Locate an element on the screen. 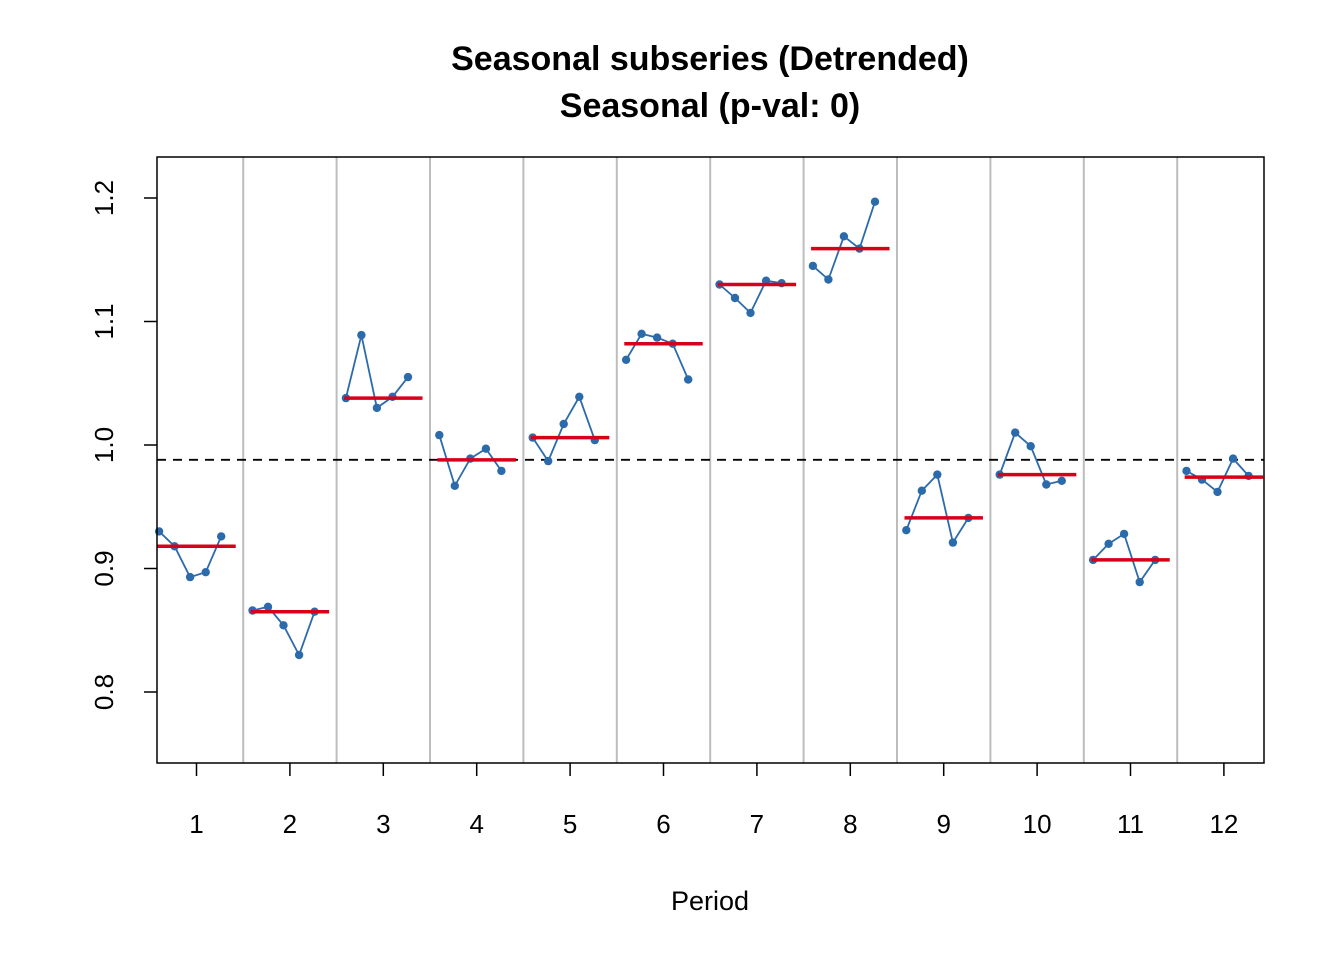 This screenshot has height=960, width=1344. y-tick-label: 0.9 is located at coordinates (104, 568).